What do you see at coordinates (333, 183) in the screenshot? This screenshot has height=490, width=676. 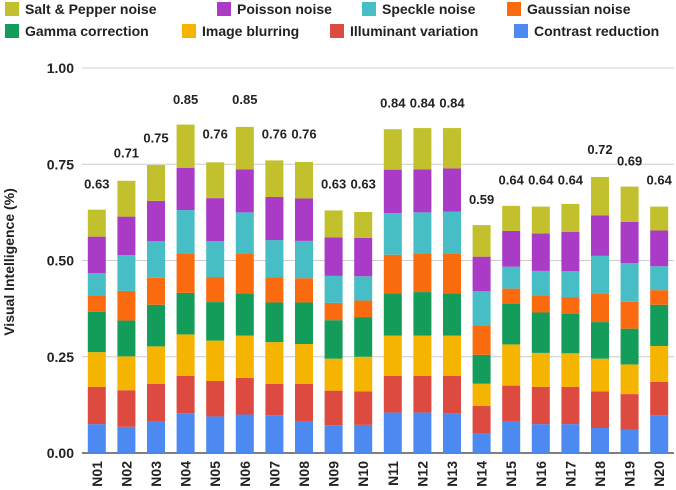 I see `total-label: 0.63` at bounding box center [333, 183].